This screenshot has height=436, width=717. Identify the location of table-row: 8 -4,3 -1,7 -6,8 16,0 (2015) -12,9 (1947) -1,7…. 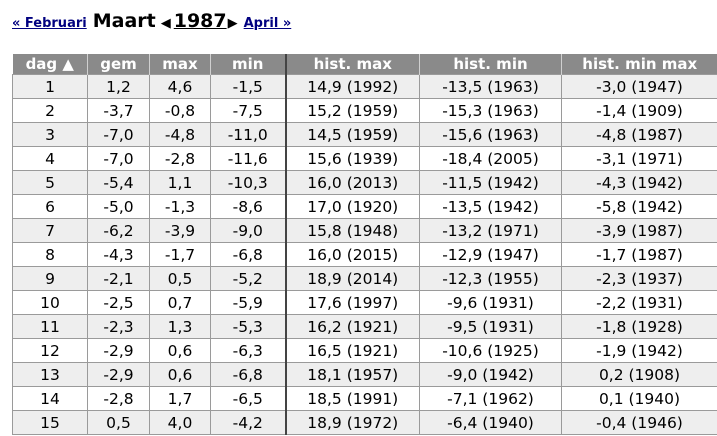
(364, 254).